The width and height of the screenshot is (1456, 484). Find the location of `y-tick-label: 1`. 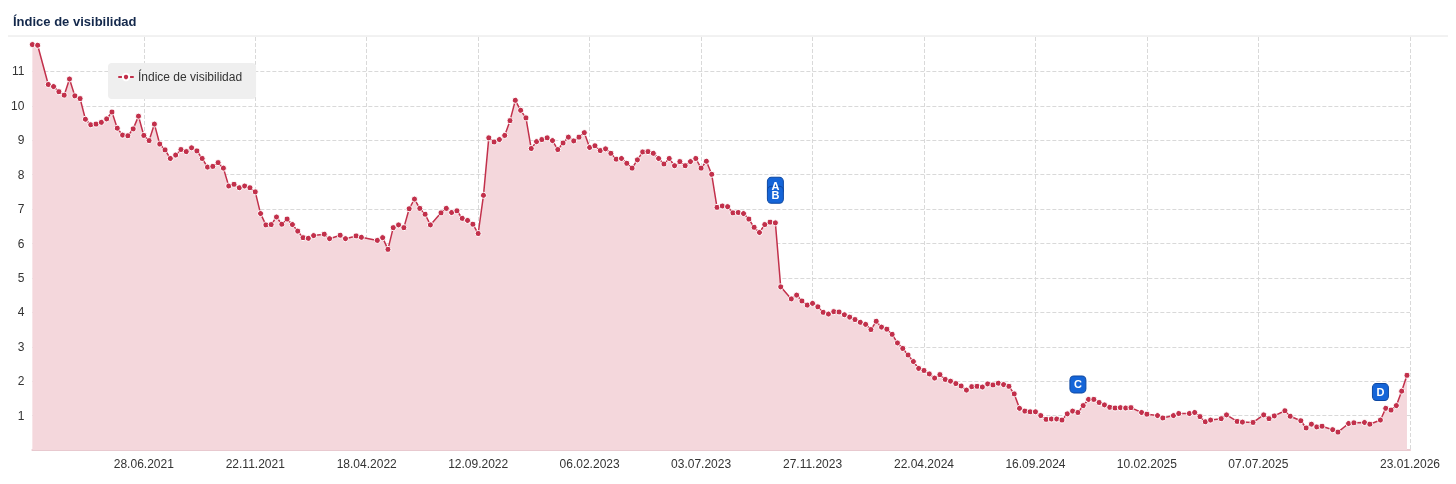

y-tick-label: 1 is located at coordinates (21, 415).